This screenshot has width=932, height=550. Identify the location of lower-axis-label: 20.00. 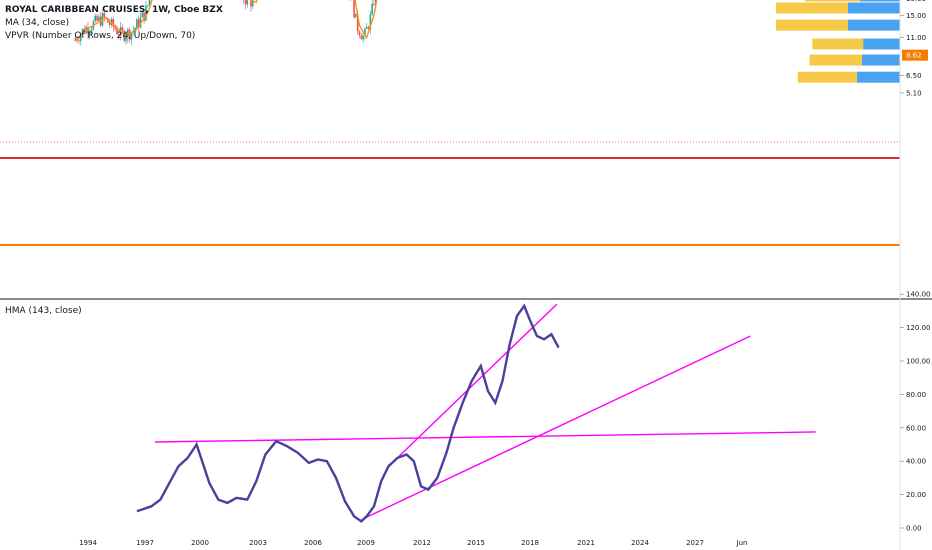
(916, 495).